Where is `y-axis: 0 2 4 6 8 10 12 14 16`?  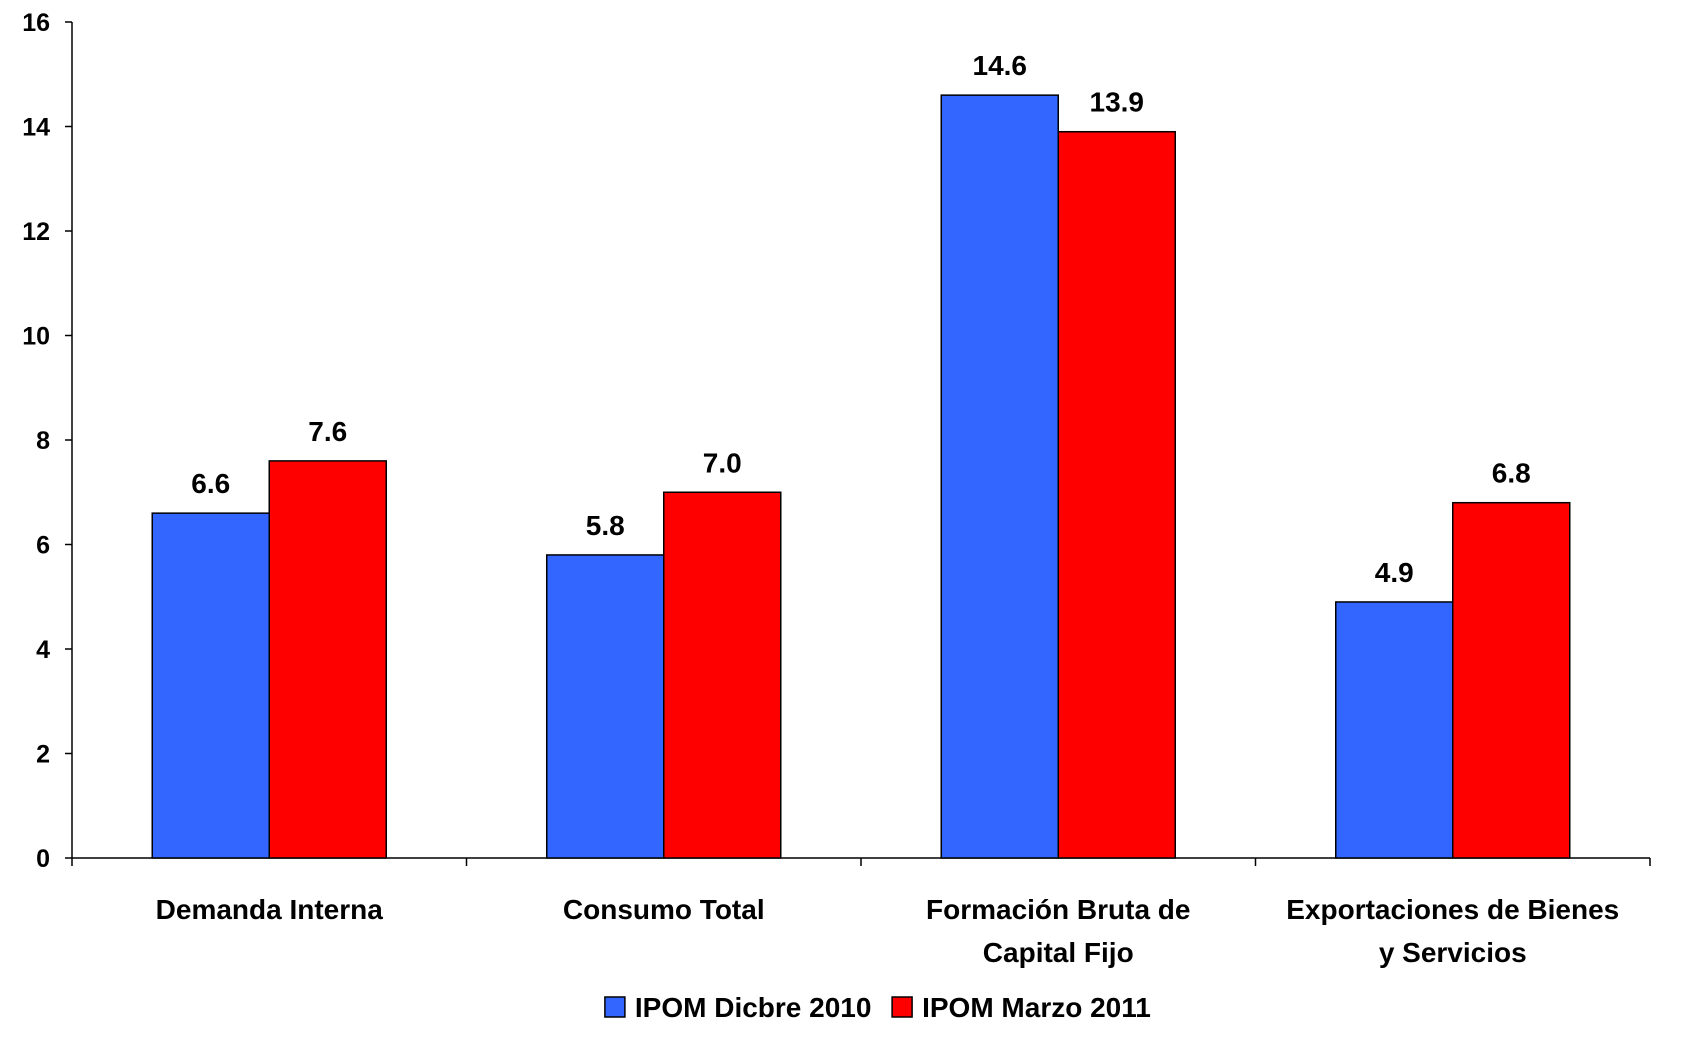
y-axis: 0 2 4 6 8 10 12 14 16 is located at coordinates (47, 441).